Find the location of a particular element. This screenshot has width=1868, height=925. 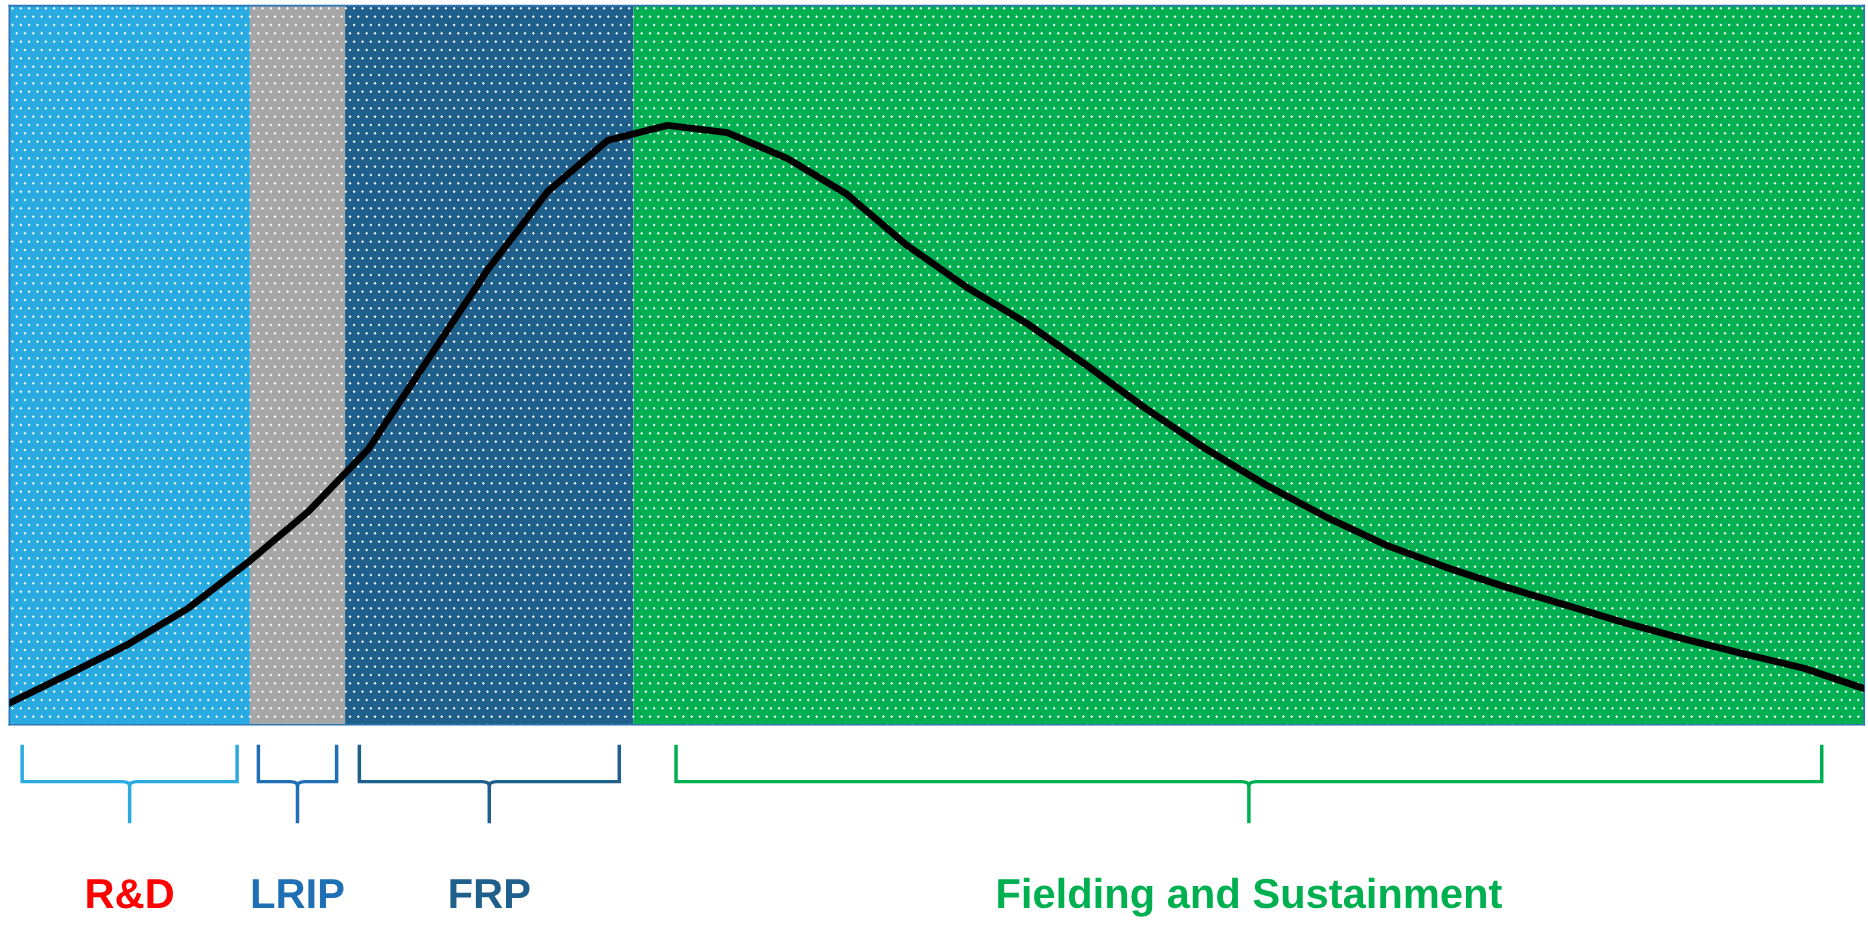

text: FRP is located at coordinates (490, 894).